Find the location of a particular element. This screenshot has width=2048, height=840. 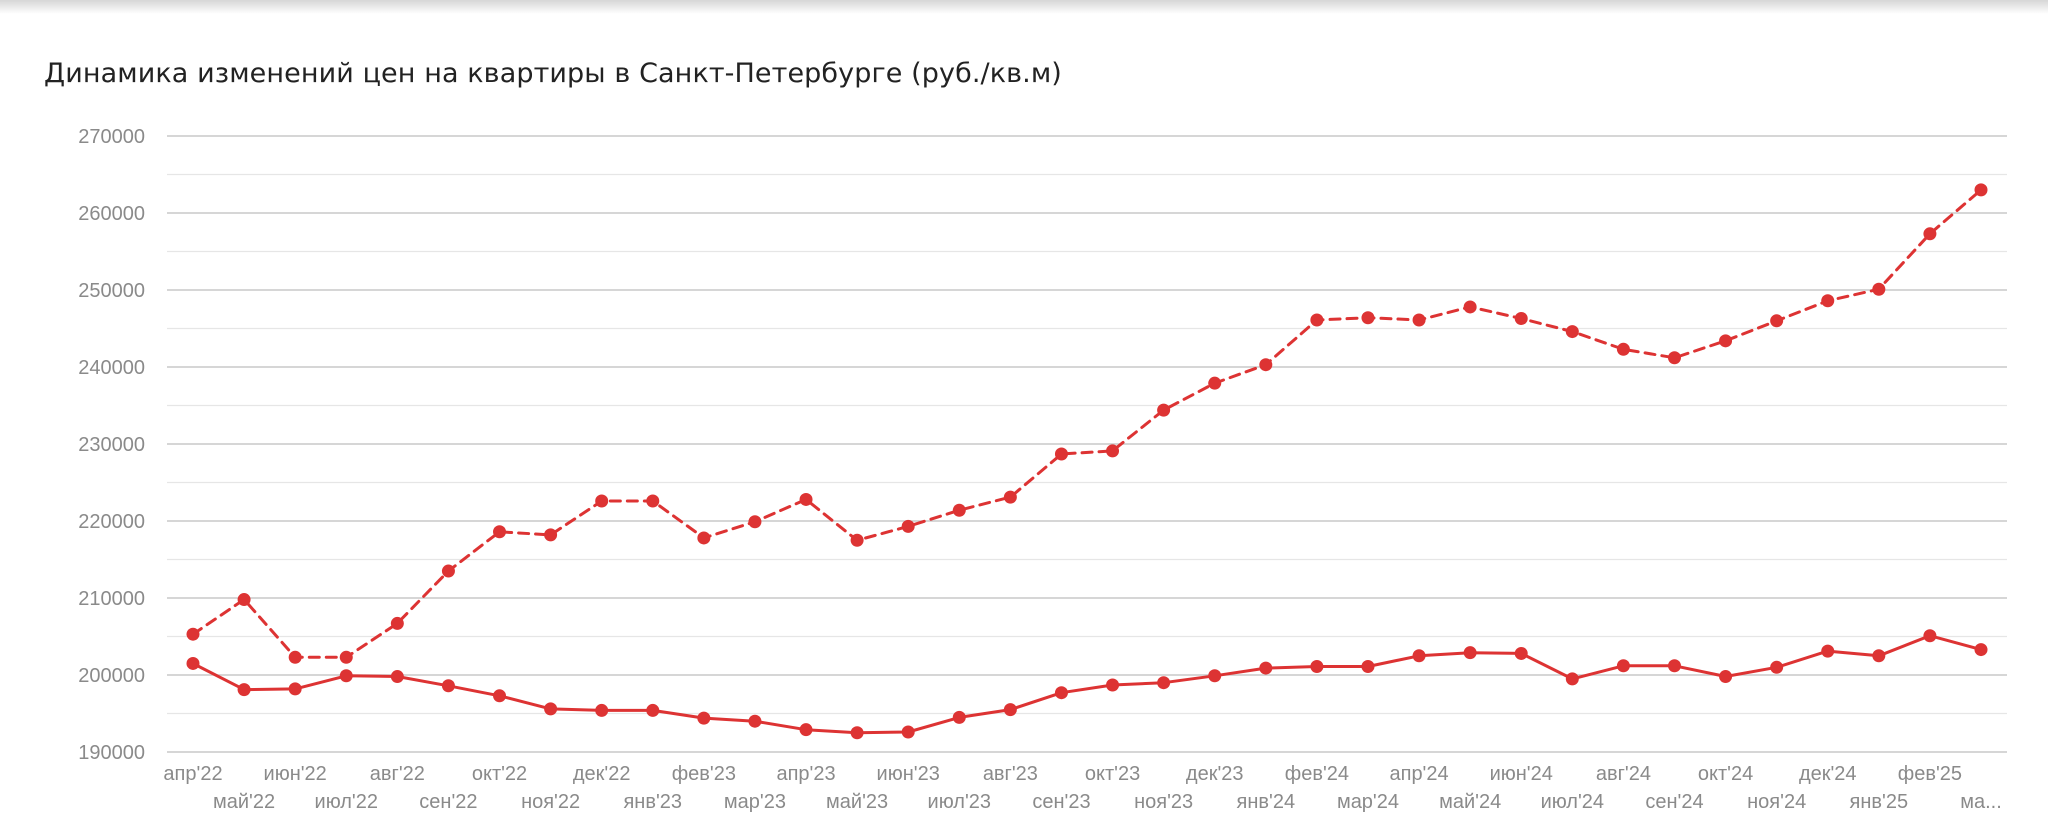

y-tick-label: 240000 is located at coordinates (111, 368).